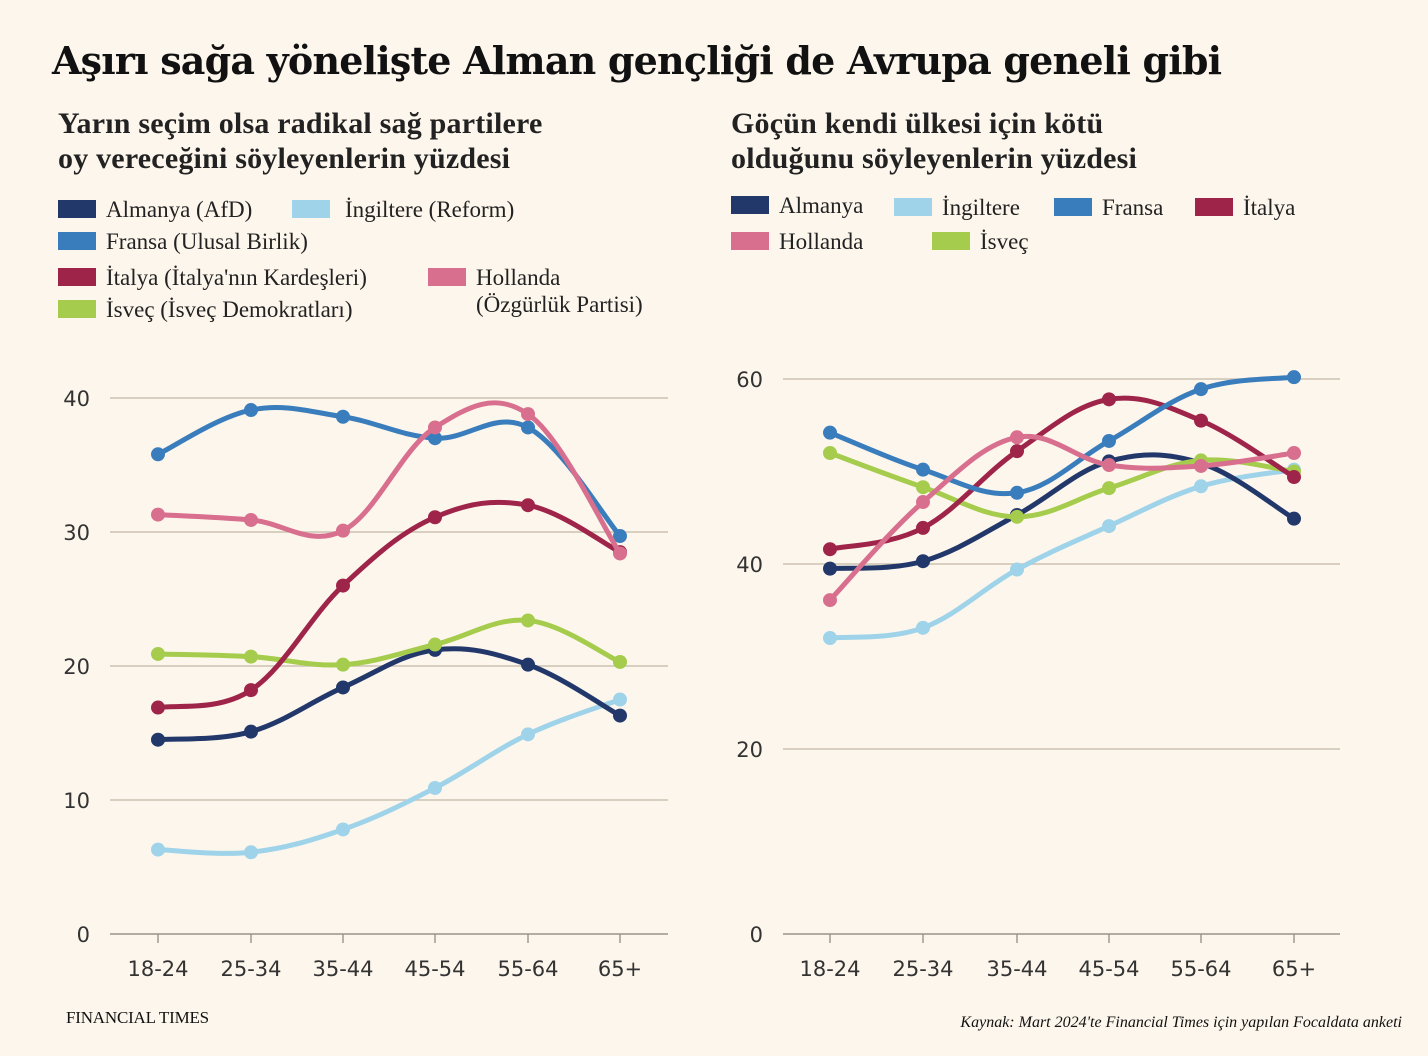  What do you see at coordinates (917, 123) in the screenshot?
I see `right-subtitle-line-1: Göçün kendi ülkesi için kötü` at bounding box center [917, 123].